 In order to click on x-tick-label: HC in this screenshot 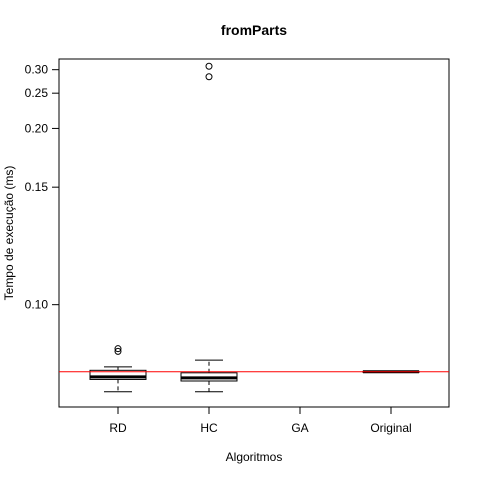, I will do `click(209, 428)`.